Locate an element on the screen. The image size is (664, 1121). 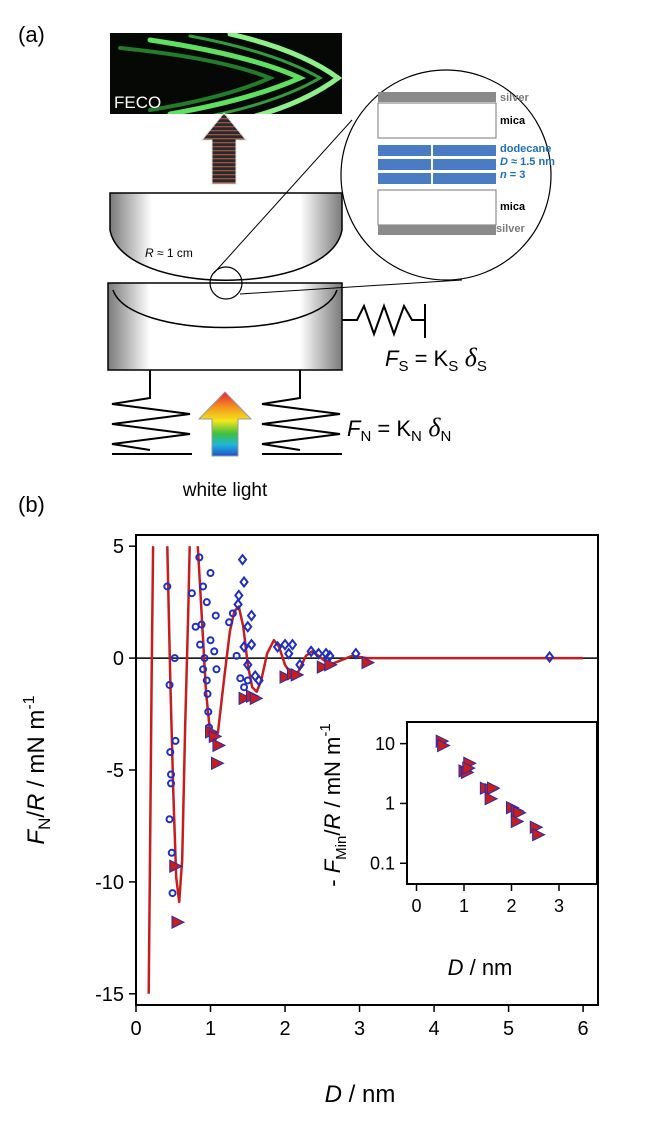
radius-symbol: R is located at coordinates (149, 253).